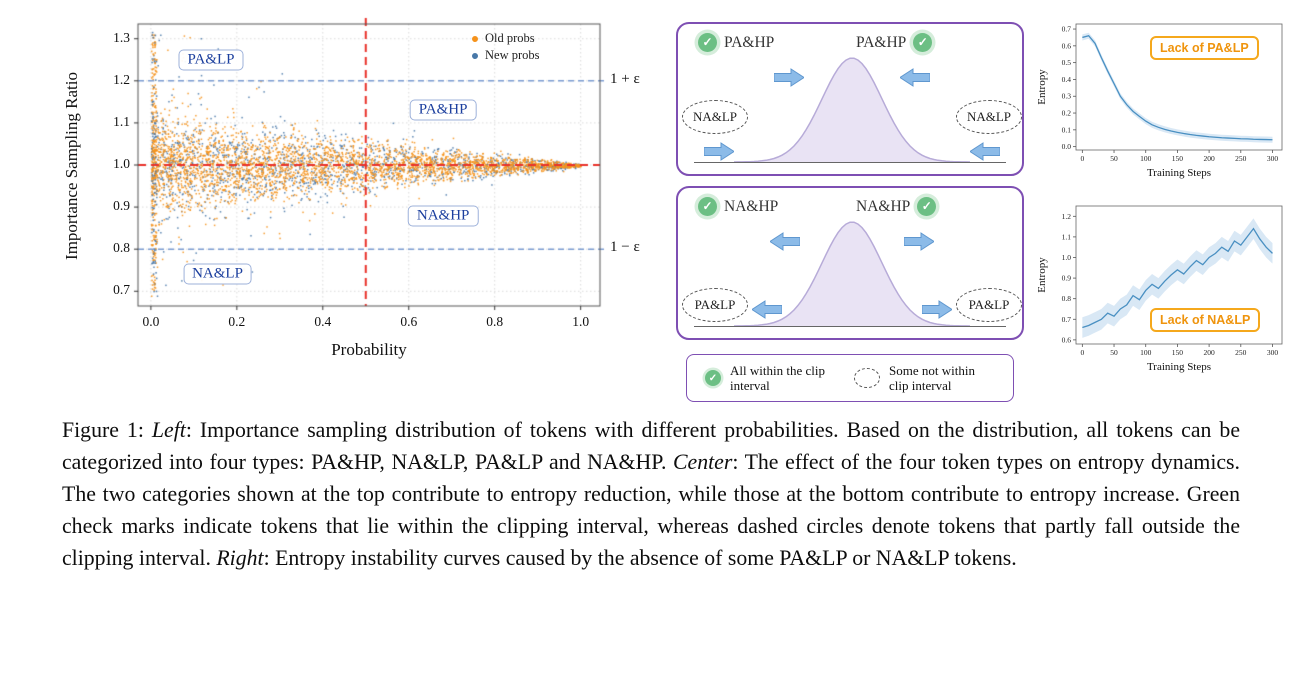 The width and height of the screenshot is (1301, 678). I want to click on legend-label: Old probs, so click(510, 38).